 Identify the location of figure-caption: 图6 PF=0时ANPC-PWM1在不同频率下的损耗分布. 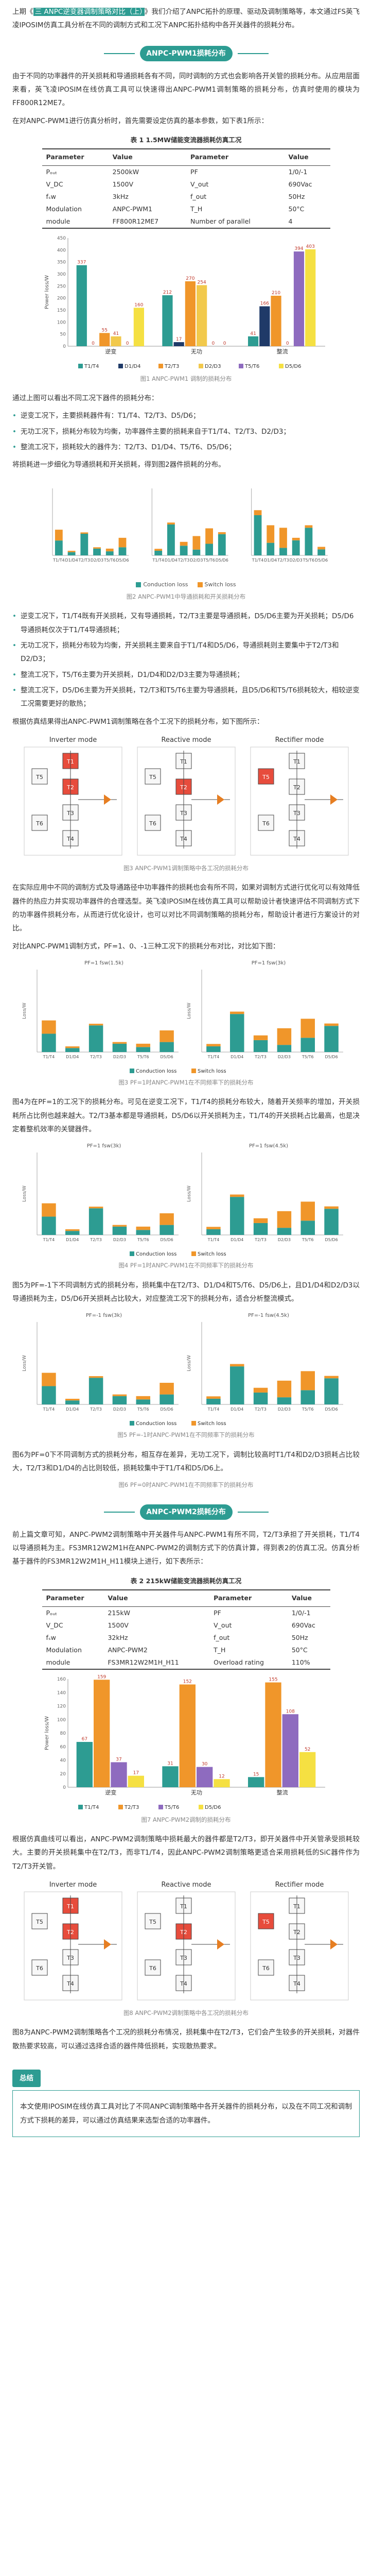
(186, 1485).